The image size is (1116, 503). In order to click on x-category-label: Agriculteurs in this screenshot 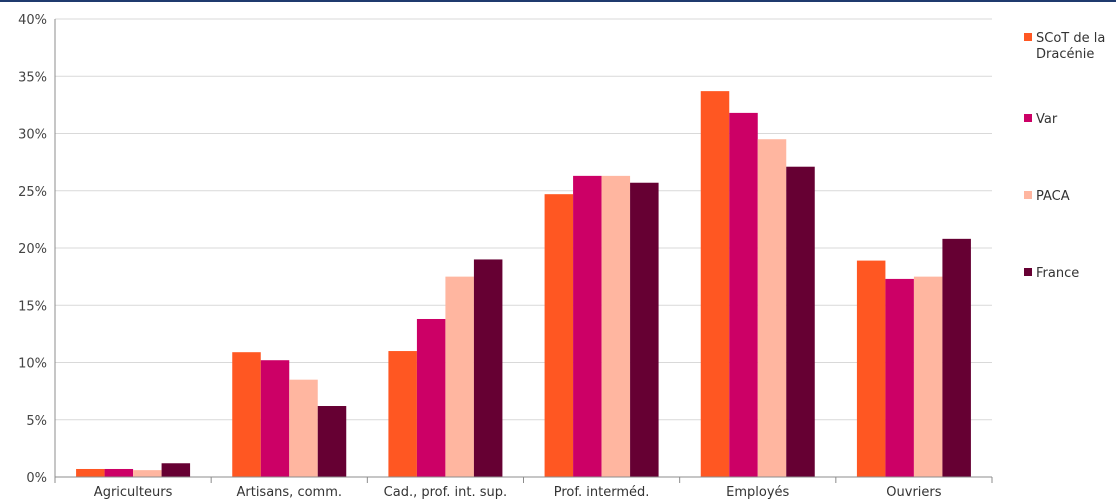, I will do `click(133, 492)`.